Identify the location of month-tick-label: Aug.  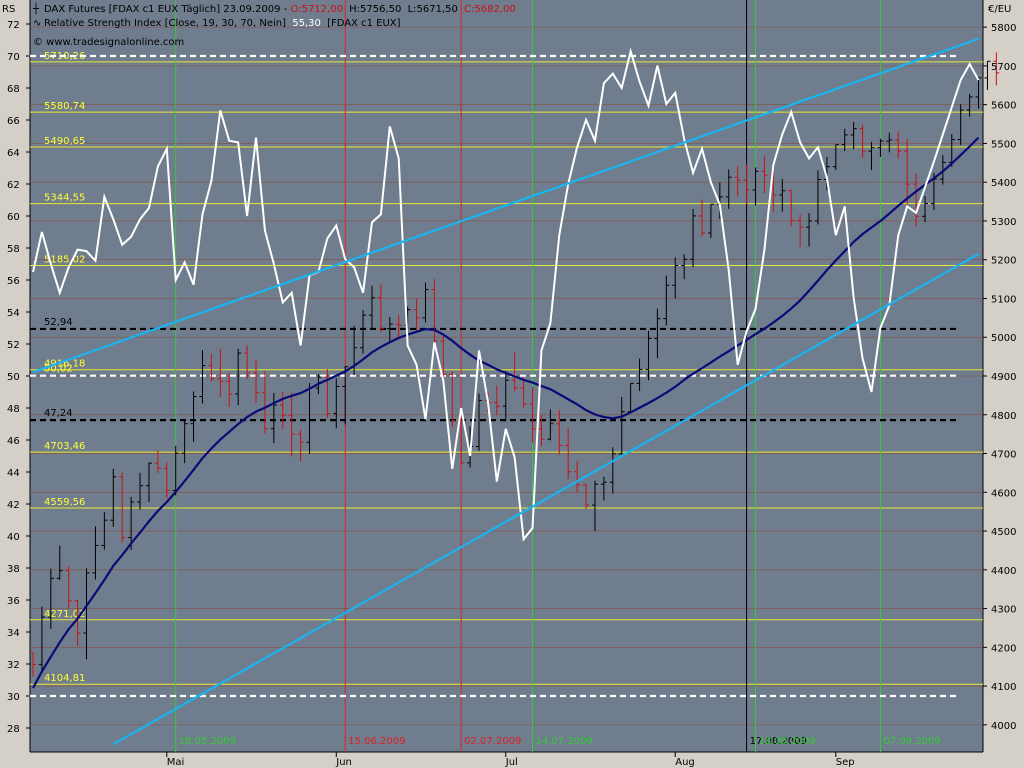
(685, 762).